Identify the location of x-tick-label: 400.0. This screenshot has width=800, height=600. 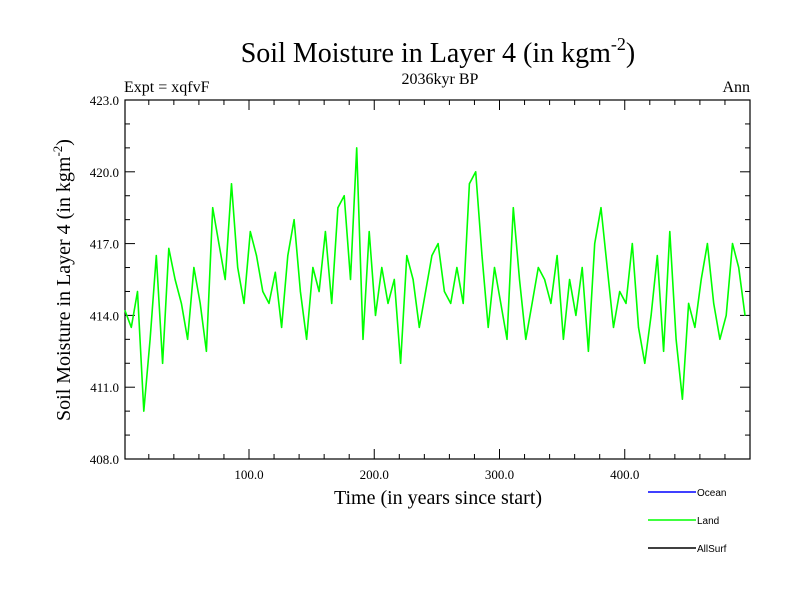
(624, 474).